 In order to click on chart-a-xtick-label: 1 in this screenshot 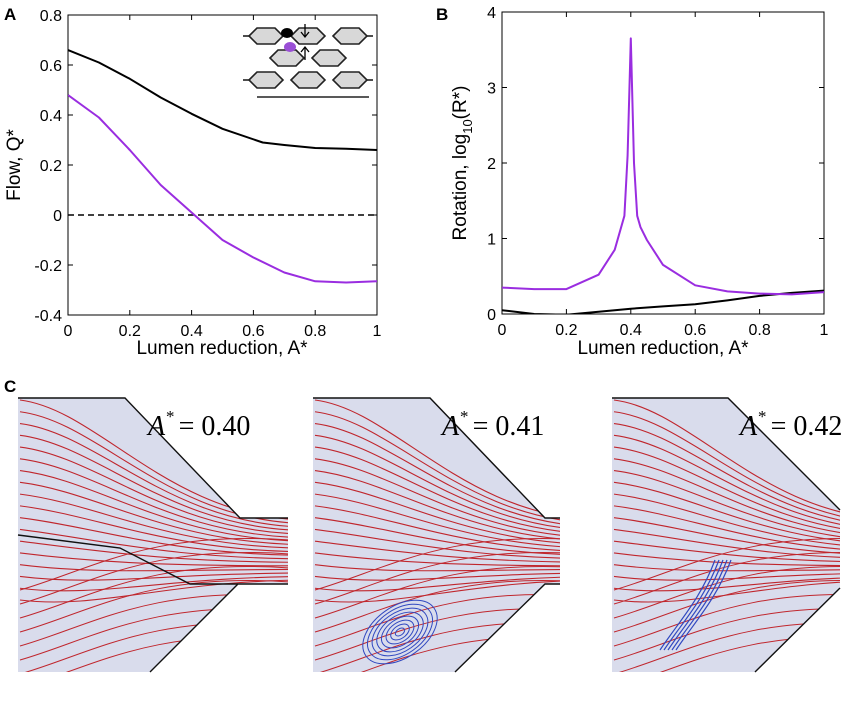, I will do `click(377, 331)`.